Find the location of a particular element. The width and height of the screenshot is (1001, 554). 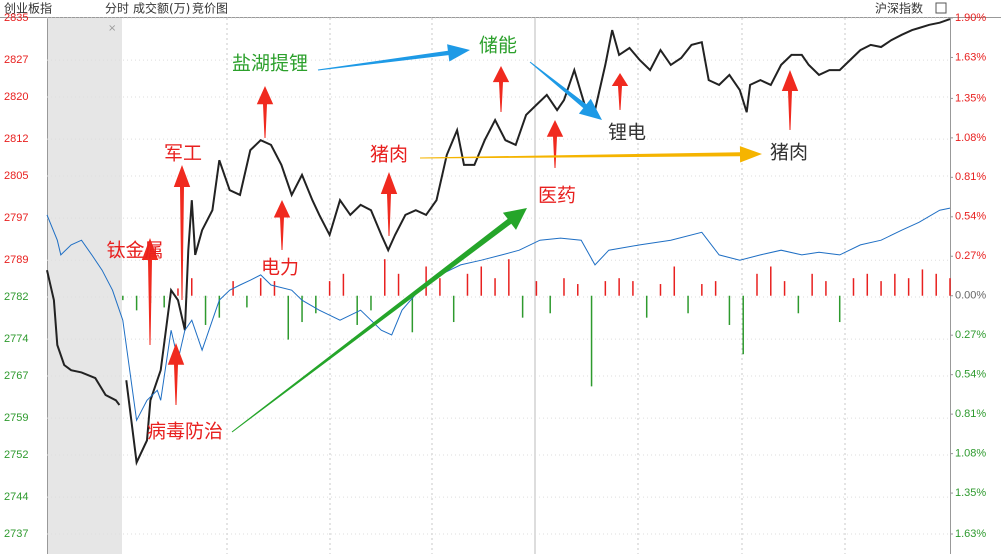

y2-tick-label: 1.90% is located at coordinates (970, 18).